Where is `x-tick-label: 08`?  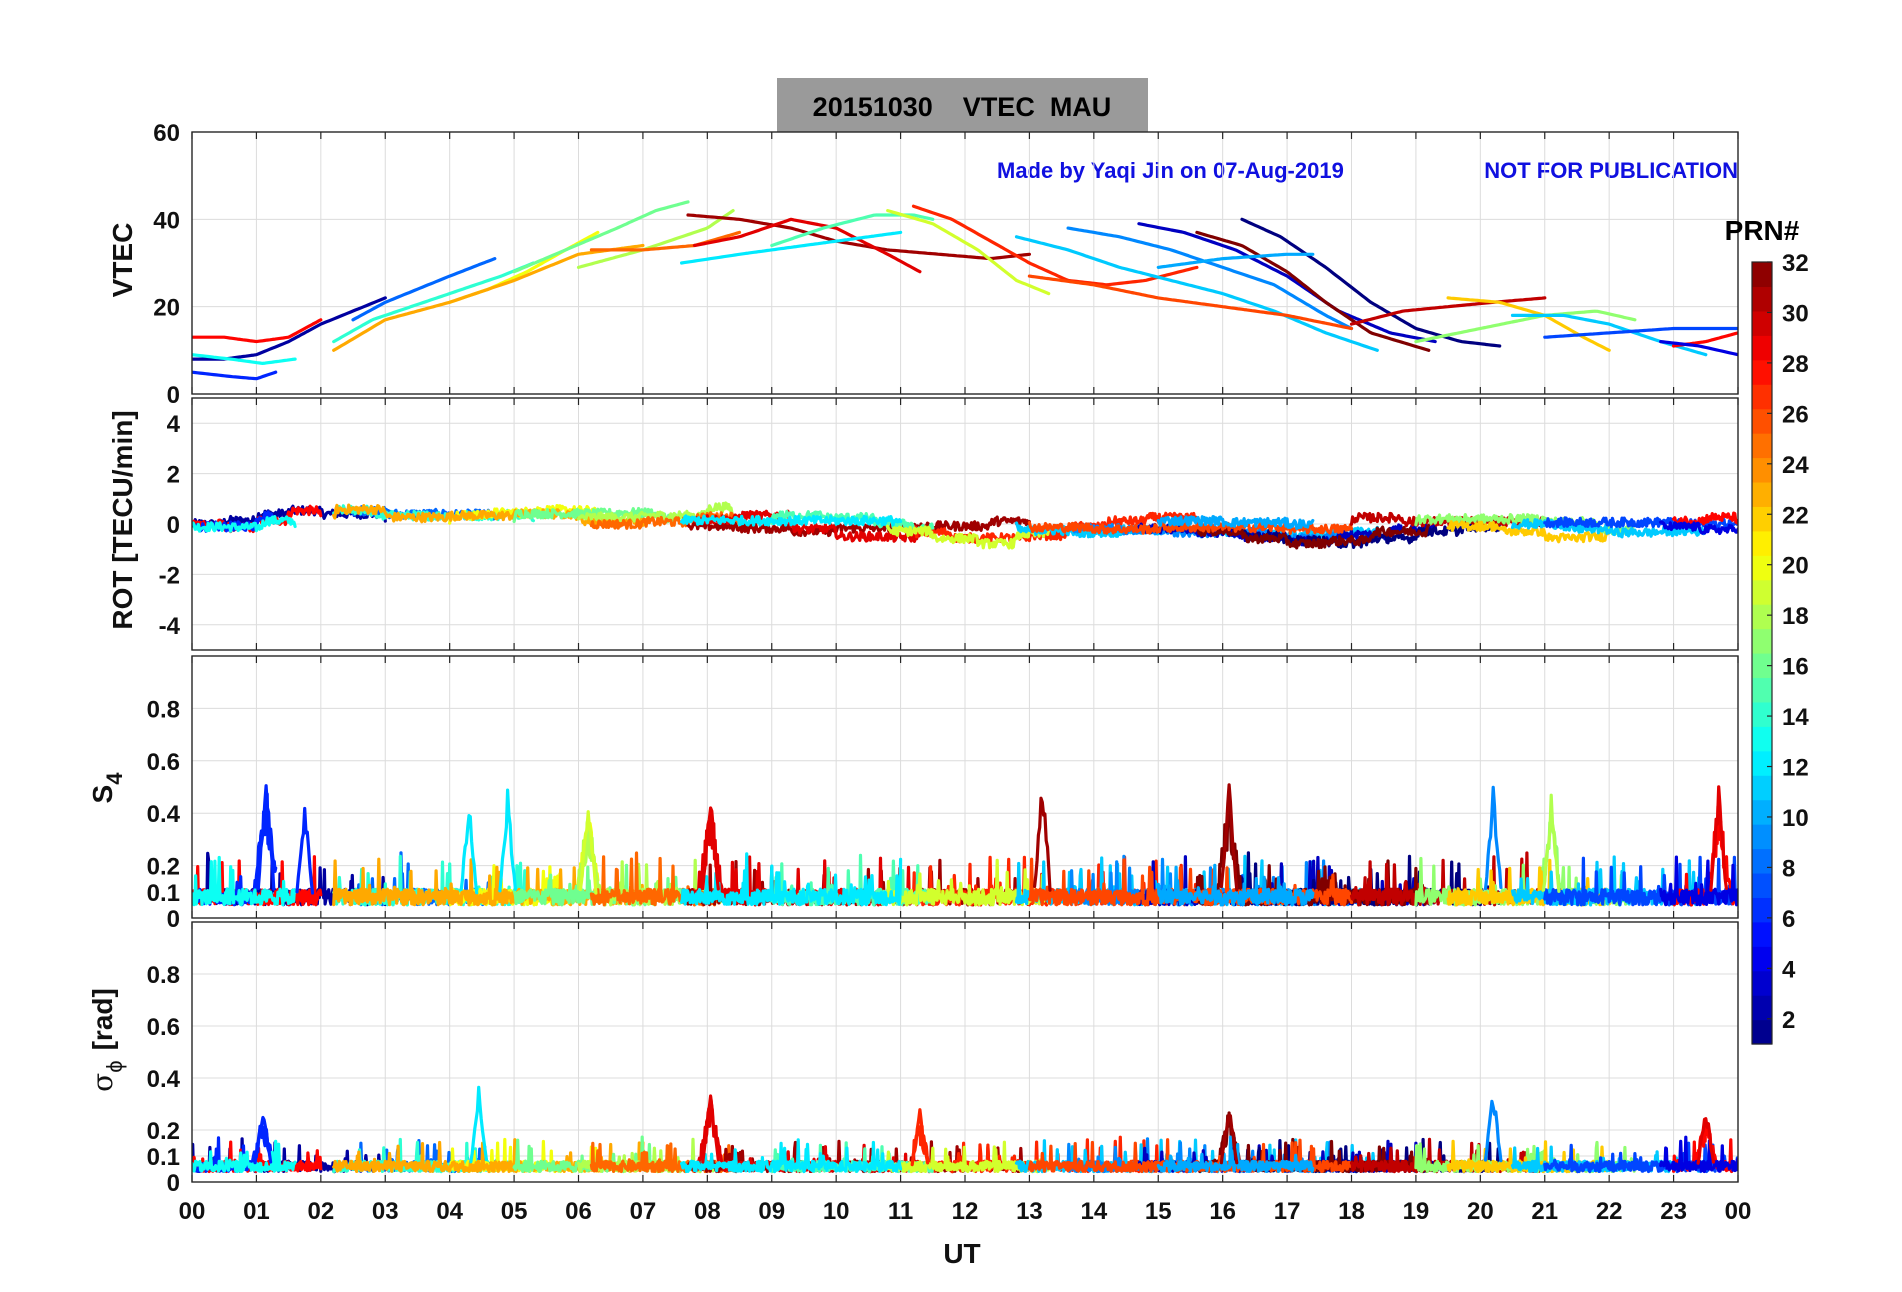 x-tick-label: 08 is located at coordinates (707, 1211).